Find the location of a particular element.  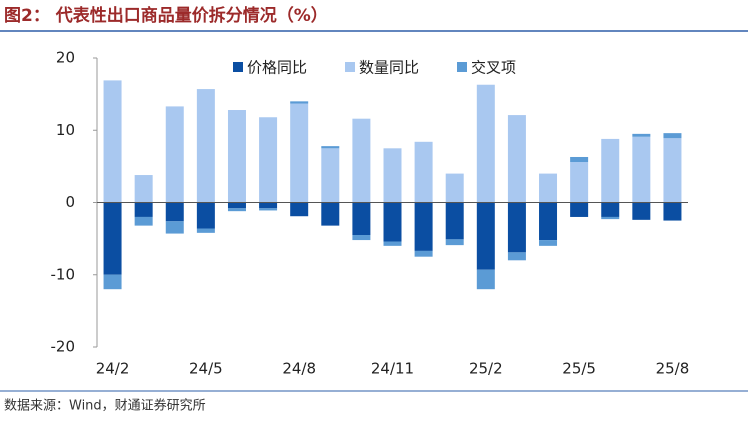

y-tick-label: 20 is located at coordinates (65, 58).